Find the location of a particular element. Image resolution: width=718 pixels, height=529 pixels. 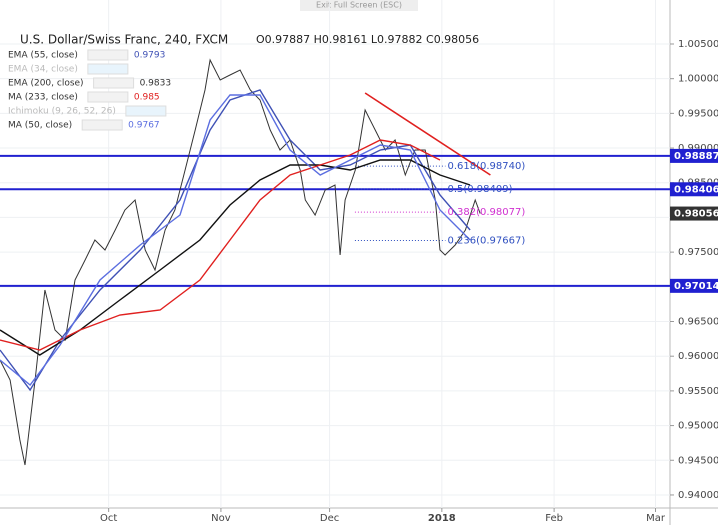

fib-label: 0.236(0.97667) is located at coordinates (486, 241).